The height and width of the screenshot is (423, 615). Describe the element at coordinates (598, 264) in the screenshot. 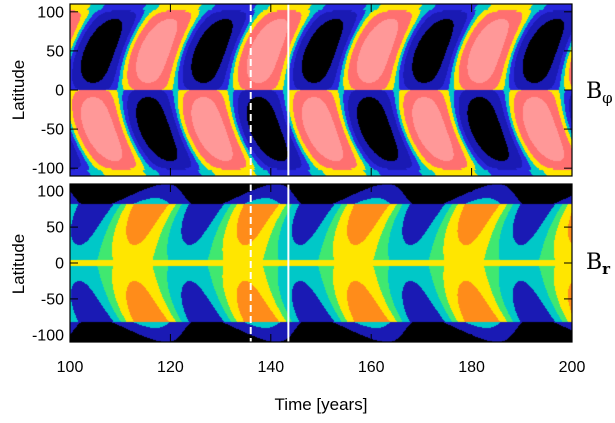

I see `b-r-field-label: Br` at that location.